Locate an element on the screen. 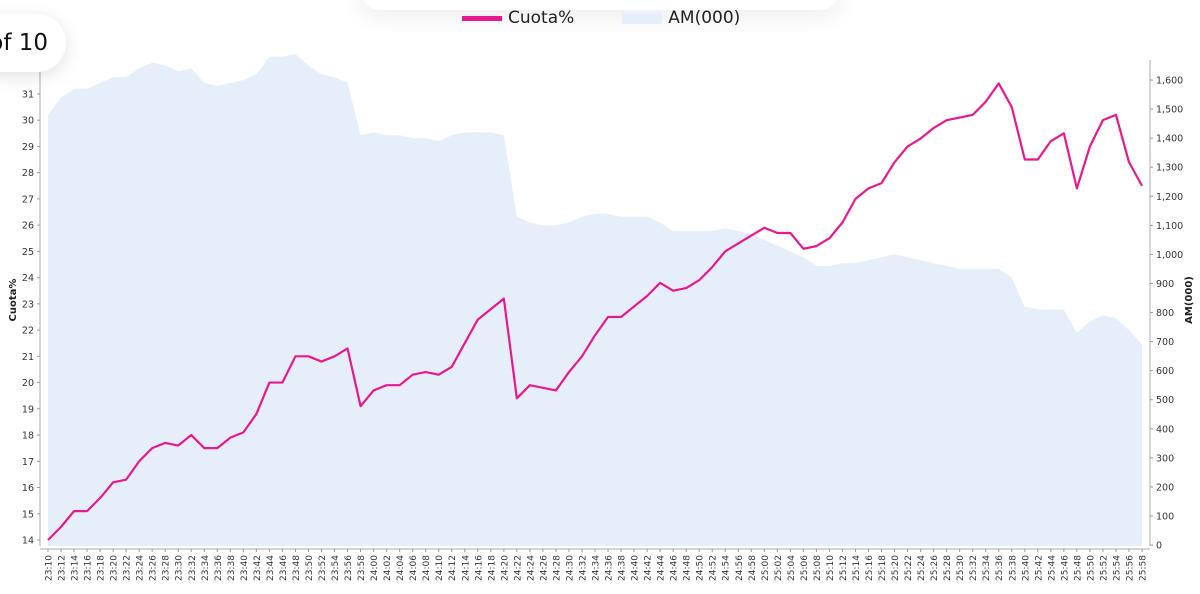 This screenshot has width=1200, height=594. x-tick-label: 25:14 is located at coordinates (857, 568).